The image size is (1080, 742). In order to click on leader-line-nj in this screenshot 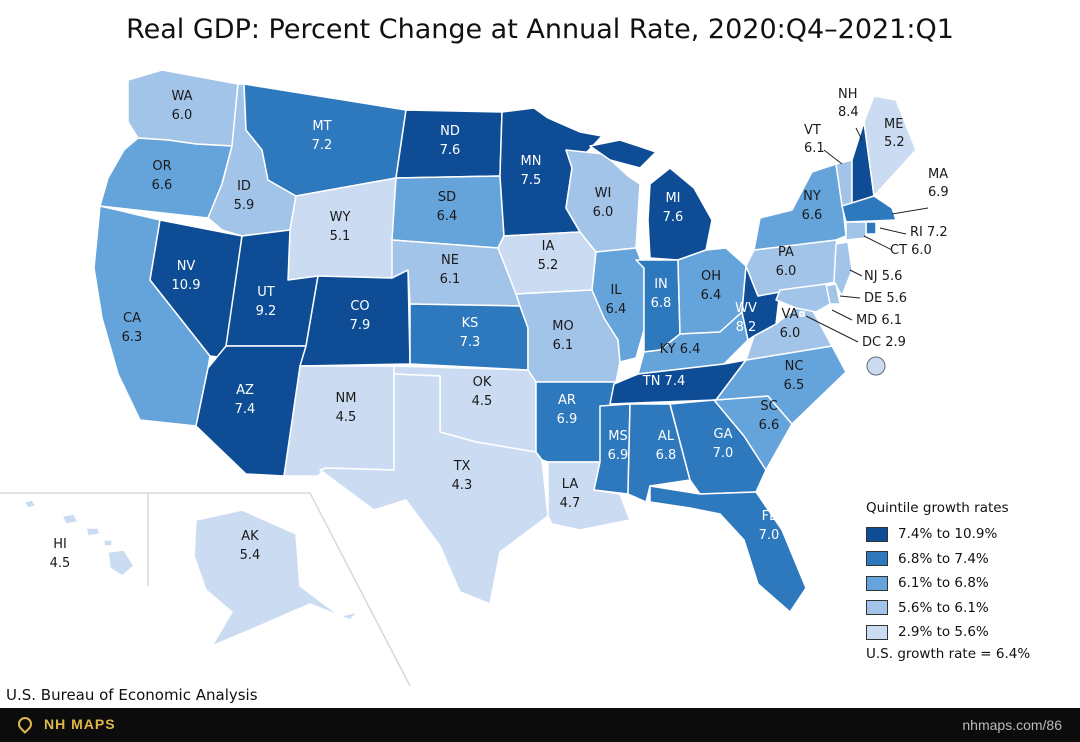, I will do `click(856, 273)`.